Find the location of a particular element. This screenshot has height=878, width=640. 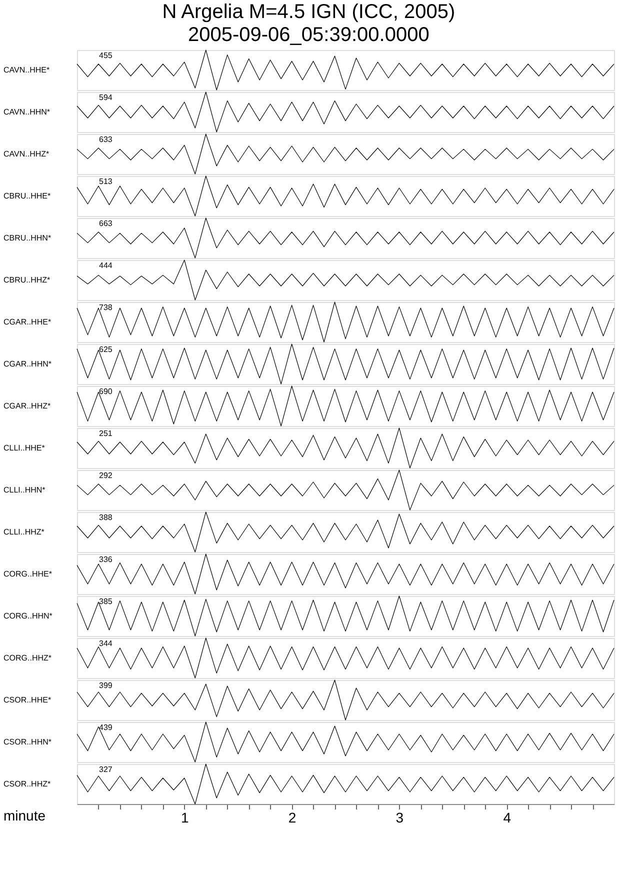

x-axis-title: minute is located at coordinates (25, 816).